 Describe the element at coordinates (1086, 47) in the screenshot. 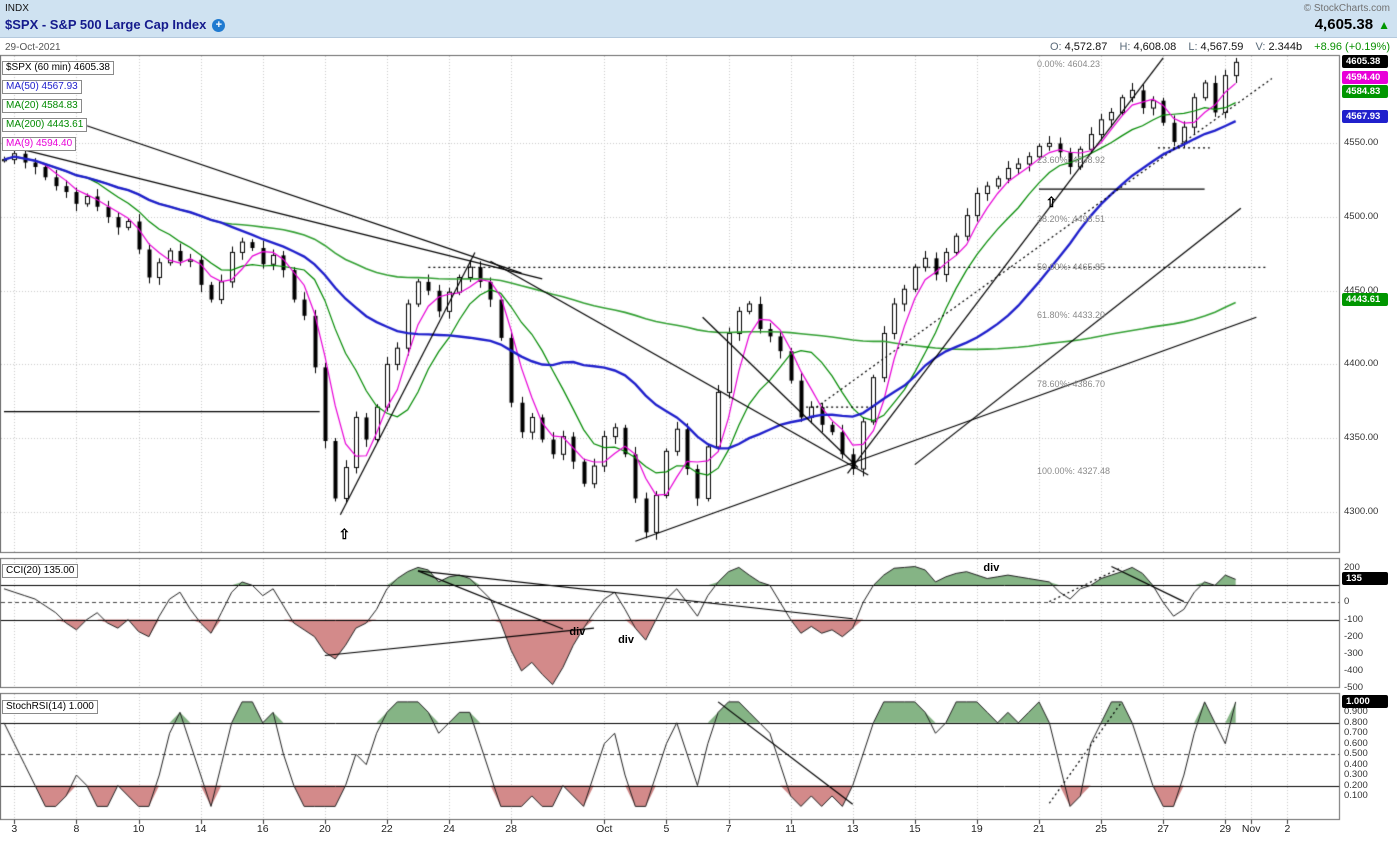

I see `open-value: 4,572.87` at that location.